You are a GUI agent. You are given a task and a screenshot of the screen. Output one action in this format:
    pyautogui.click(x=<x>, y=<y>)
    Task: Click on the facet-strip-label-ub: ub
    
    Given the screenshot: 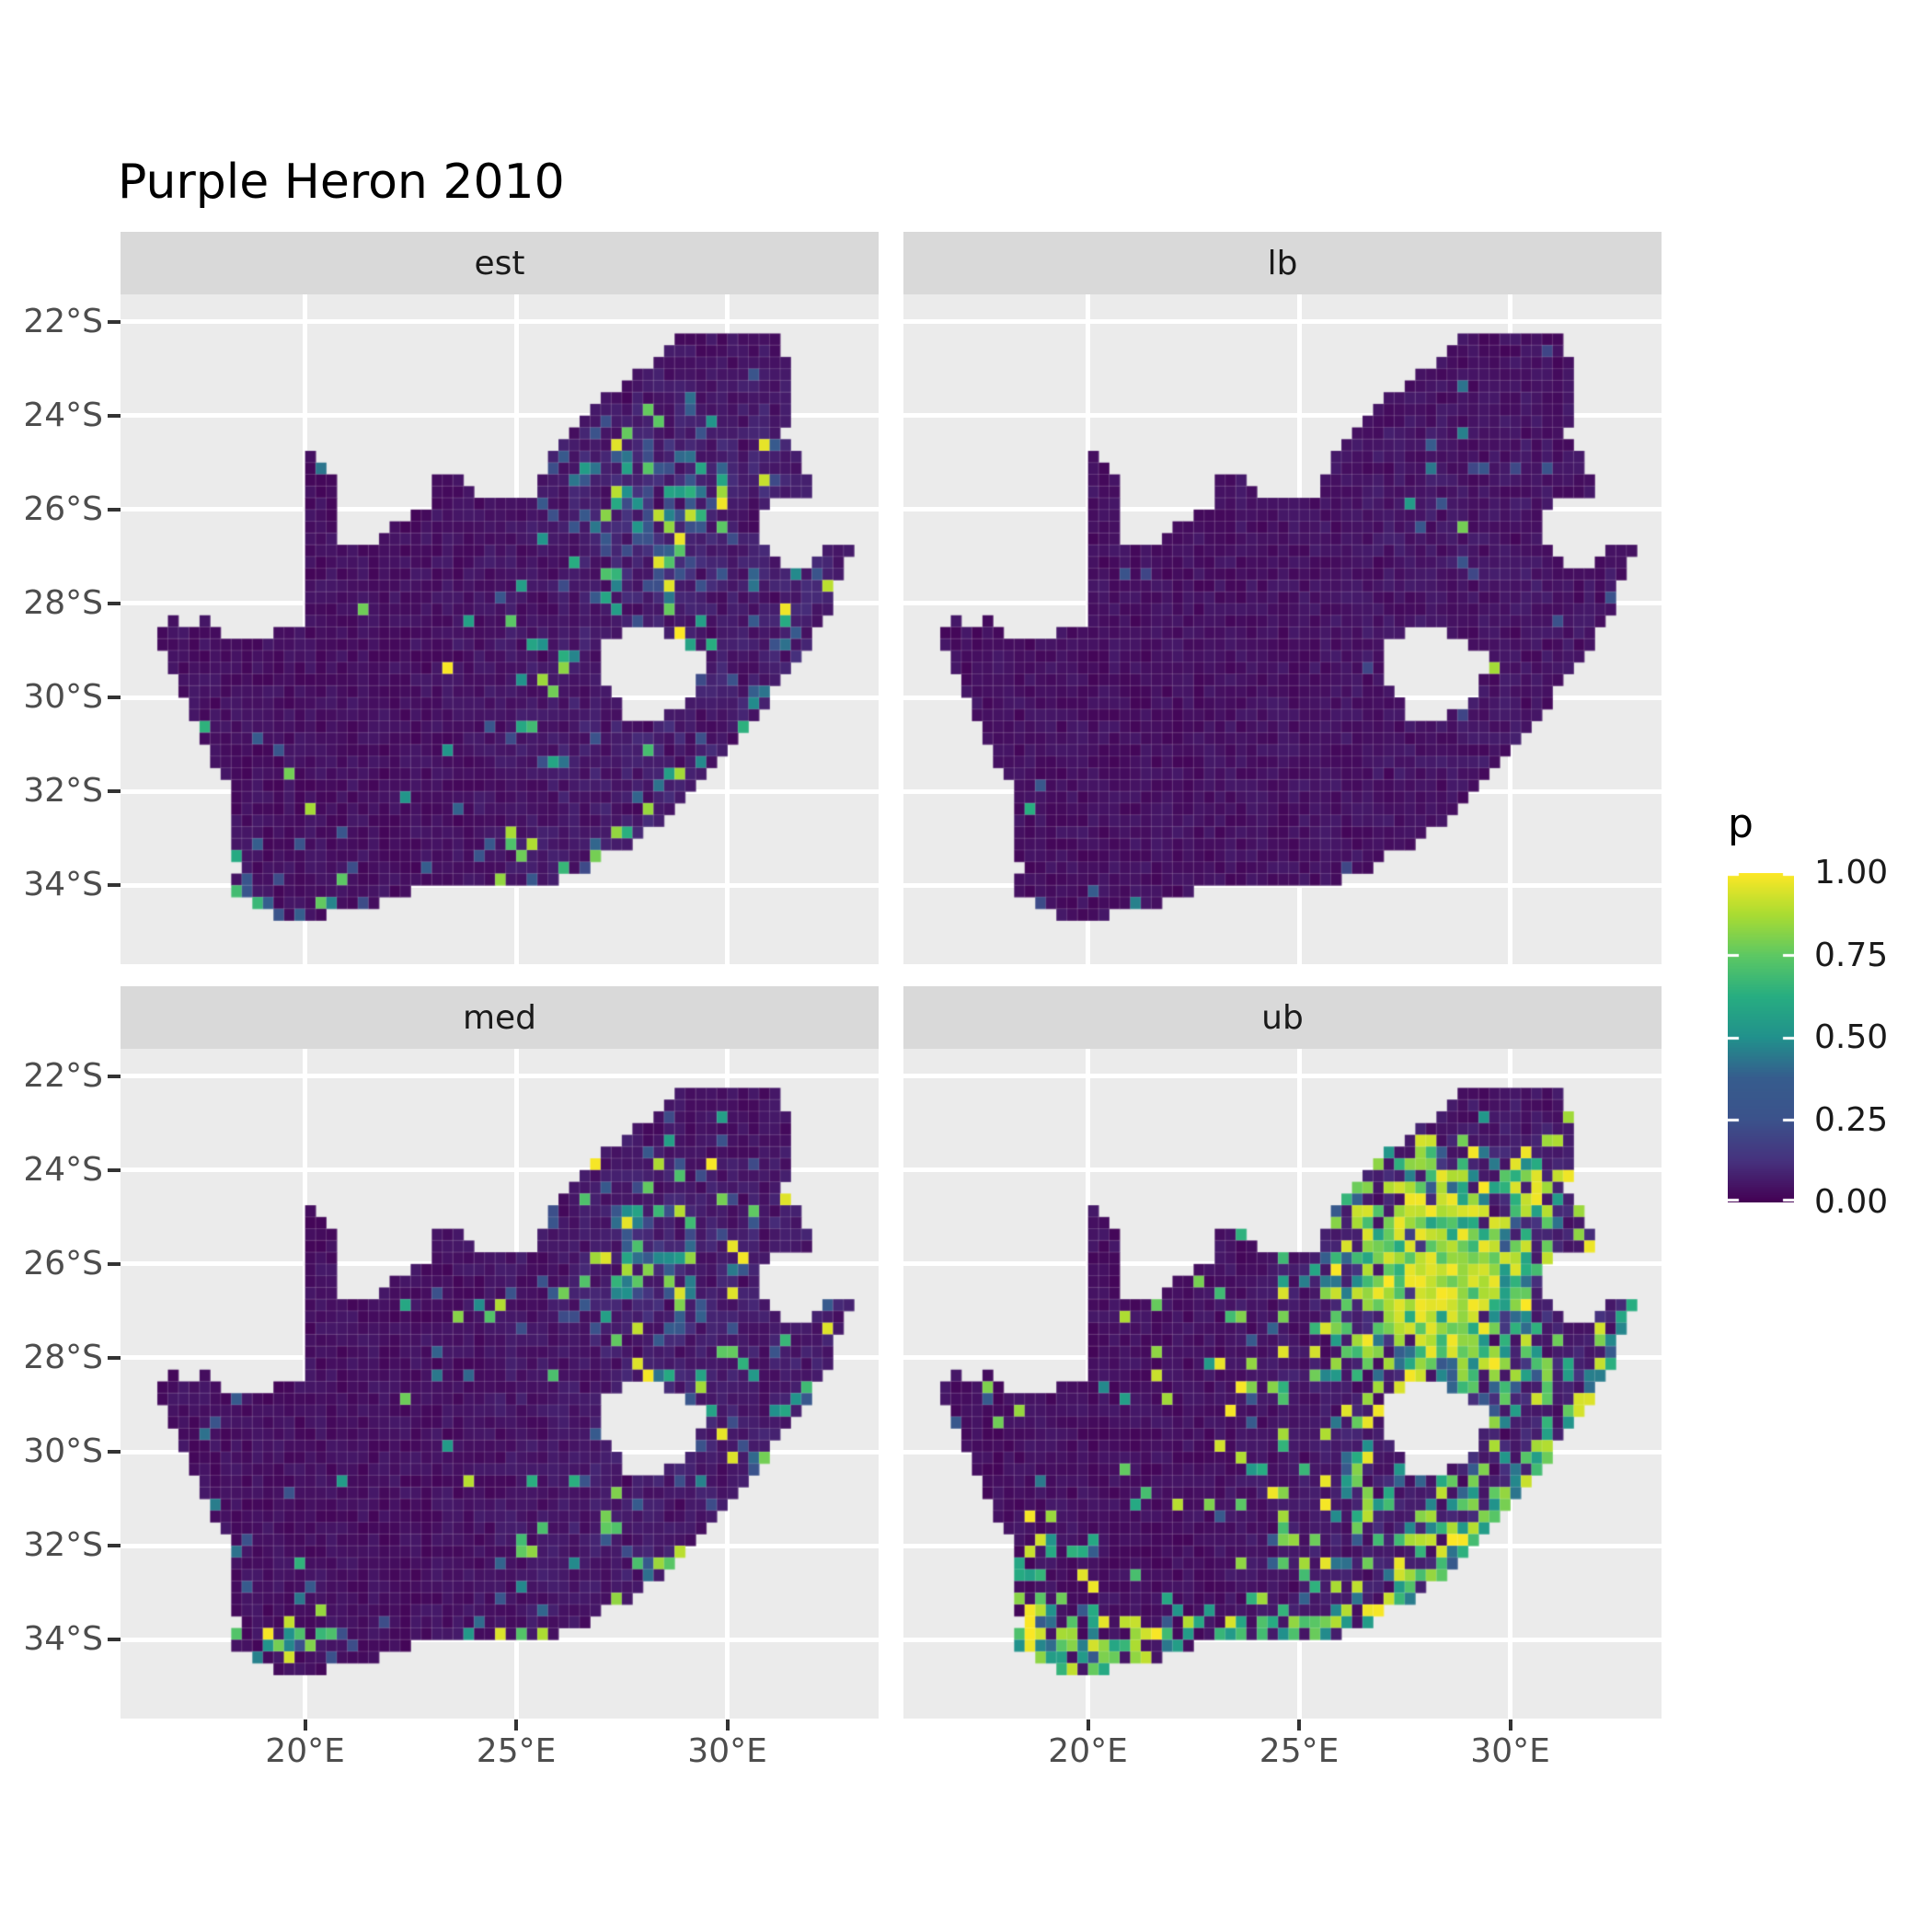 What is the action you would take?
    pyautogui.click(x=1282, y=1018)
    